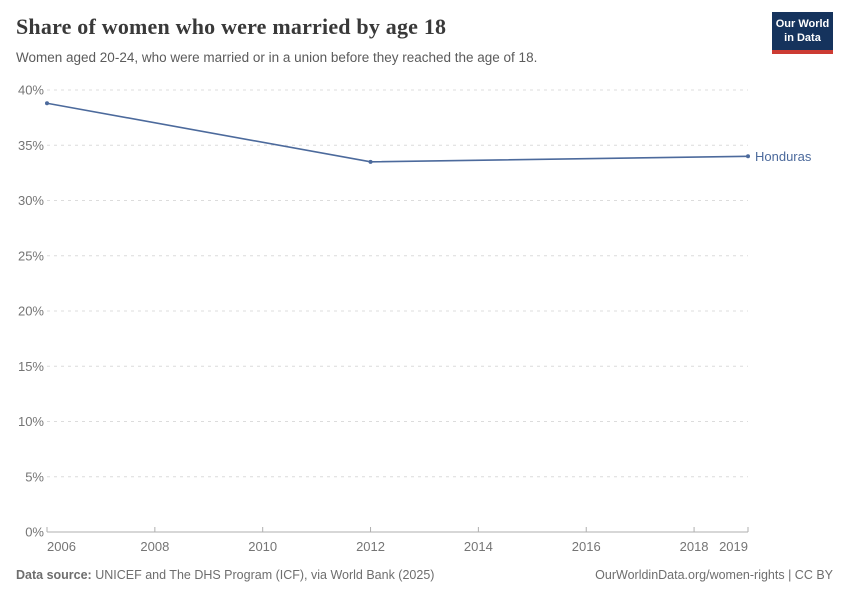 This screenshot has height=600, width=850. What do you see at coordinates (31, 200) in the screenshot?
I see `y-axis-tick-label: 30%` at bounding box center [31, 200].